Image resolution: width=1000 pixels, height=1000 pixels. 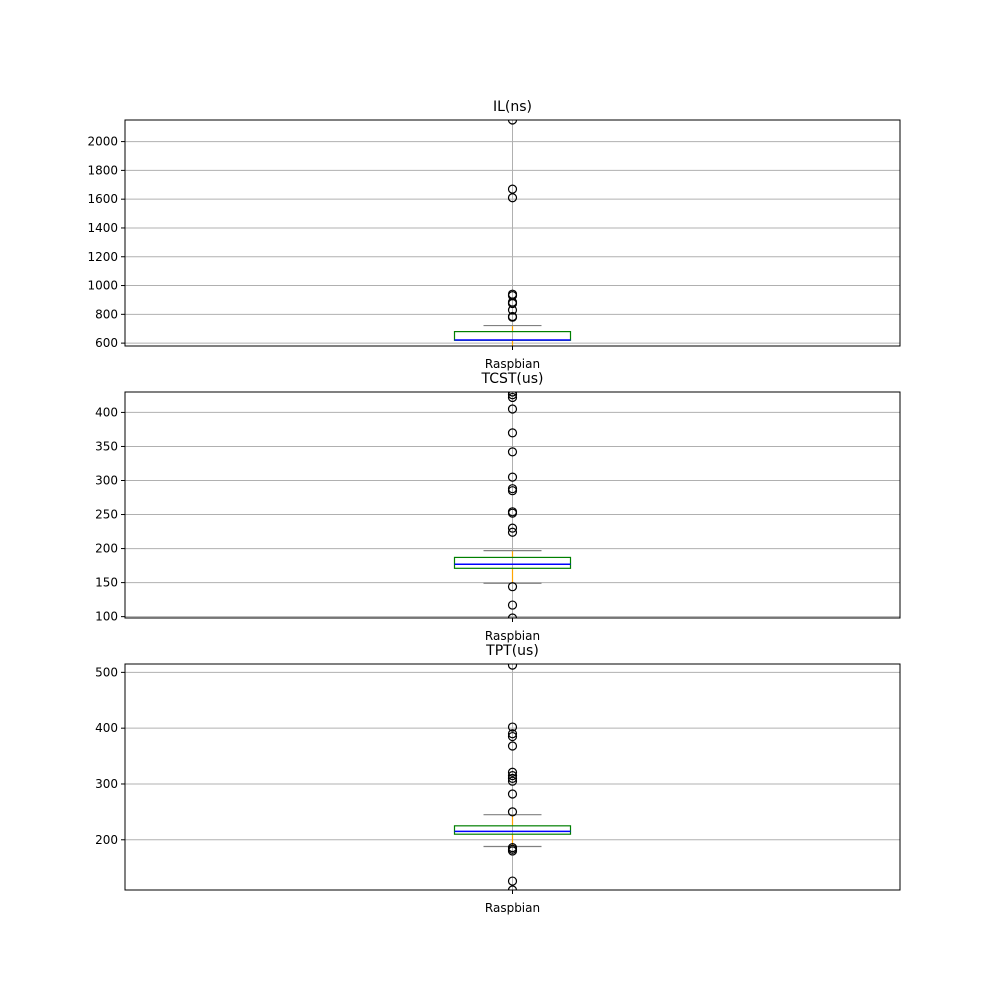 I want to click on y-tick-label: 2000, so click(x=102, y=142).